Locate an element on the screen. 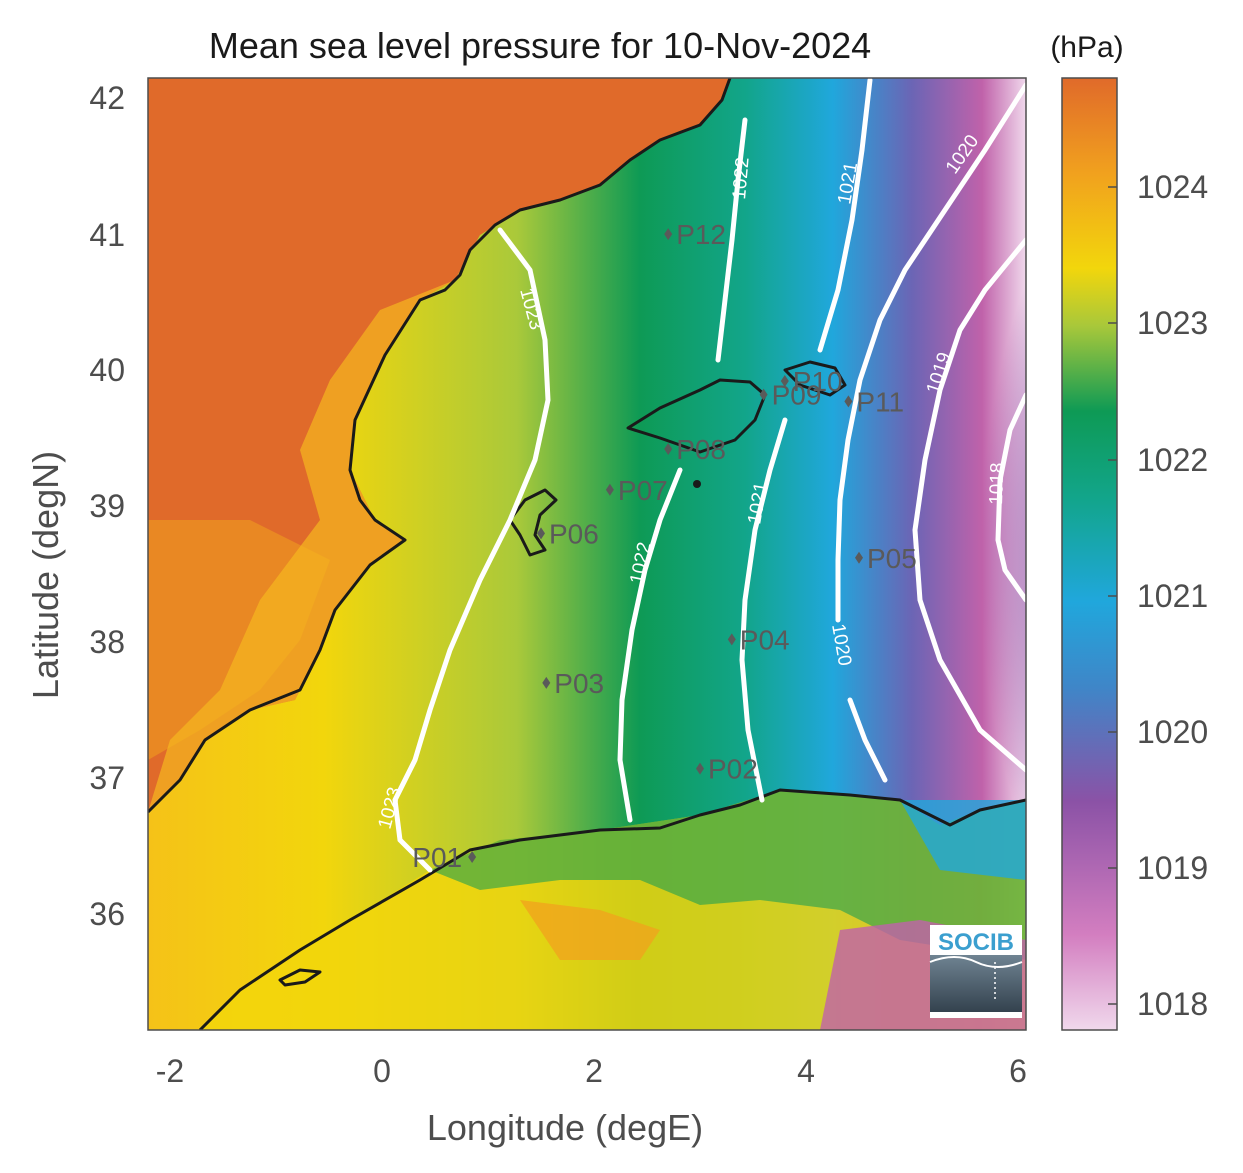 This screenshot has width=1243, height=1173. station-p01: P01 is located at coordinates (444, 857).